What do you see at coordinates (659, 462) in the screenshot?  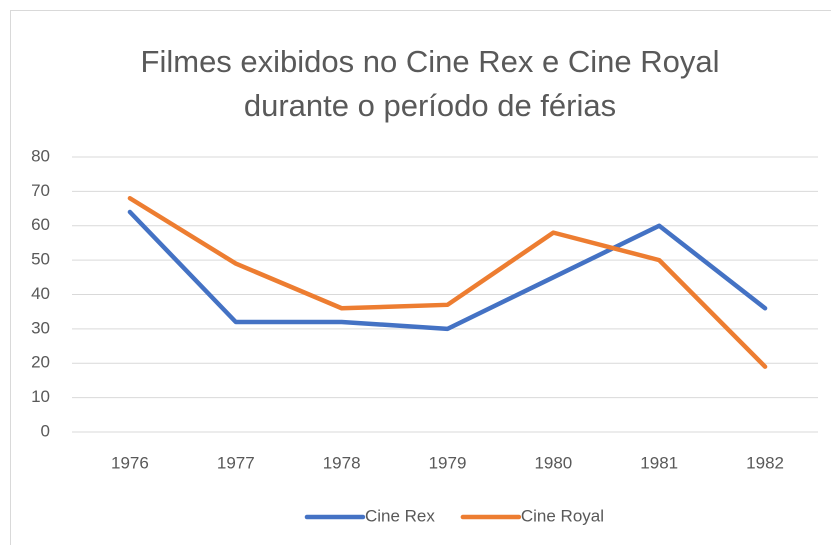 I see `x-tick-label: 1981` at bounding box center [659, 462].